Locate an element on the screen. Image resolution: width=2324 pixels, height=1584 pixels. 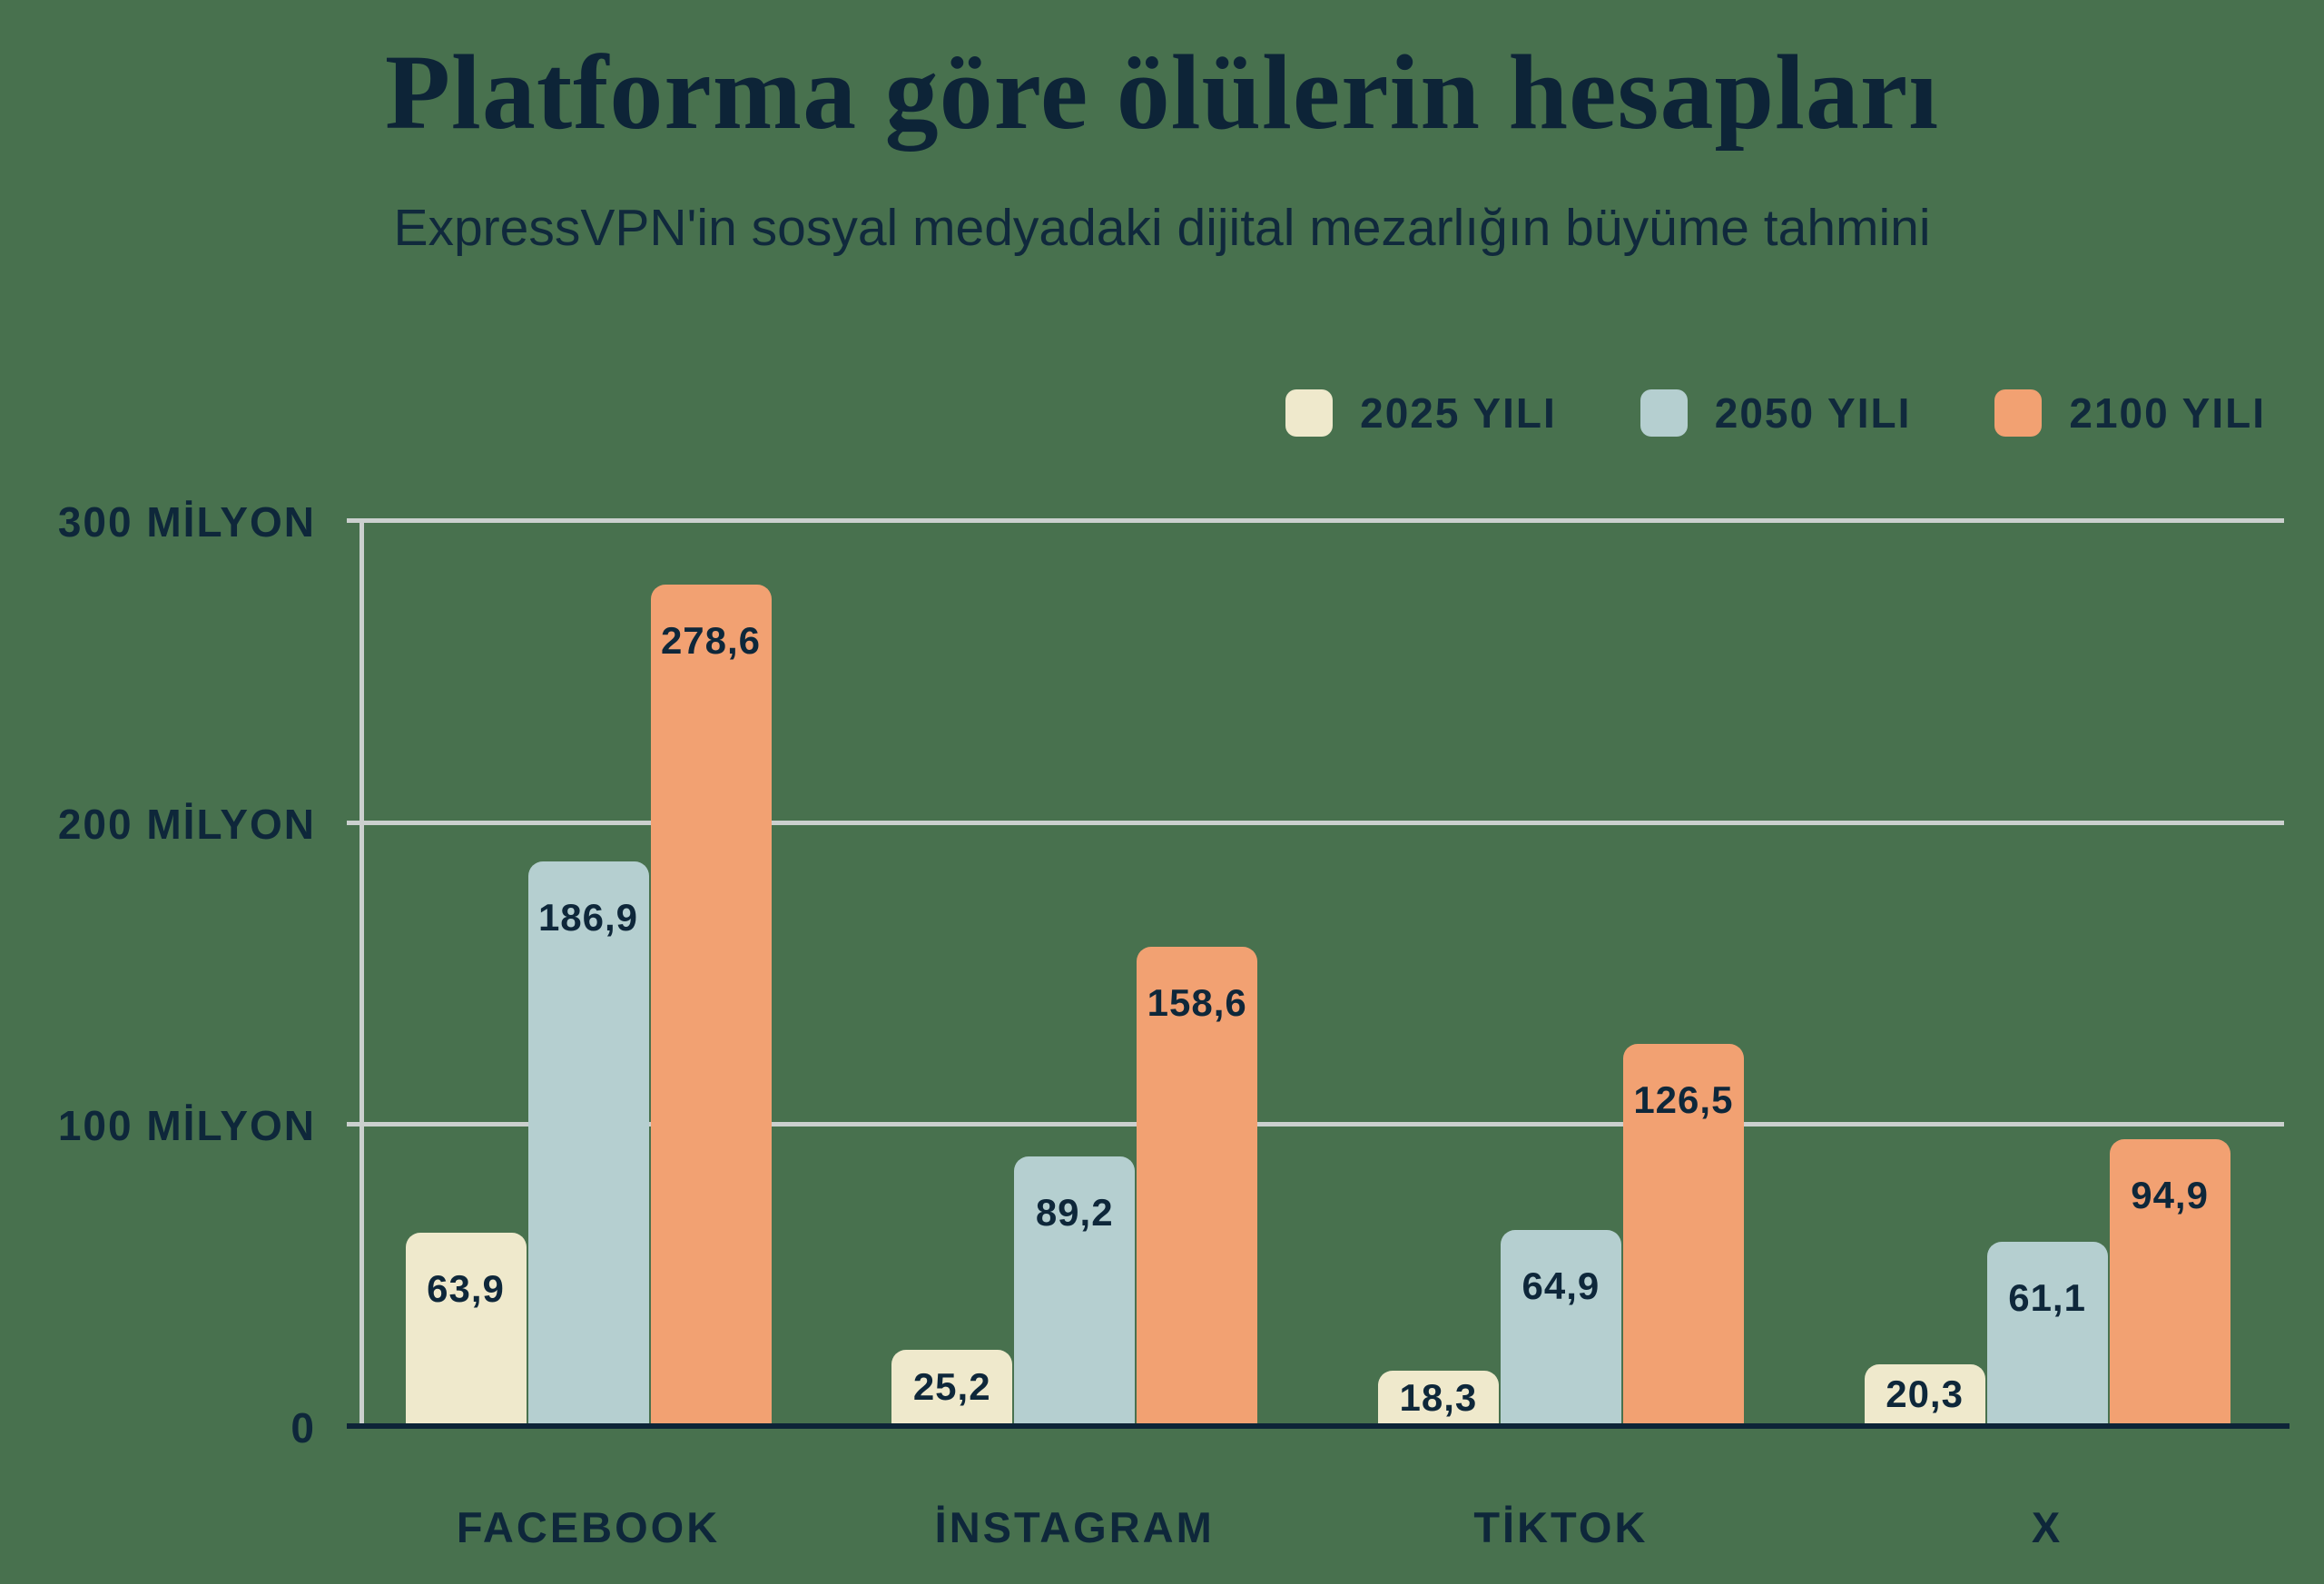
bar-value-label: 64,9 is located at coordinates (1560, 1286).